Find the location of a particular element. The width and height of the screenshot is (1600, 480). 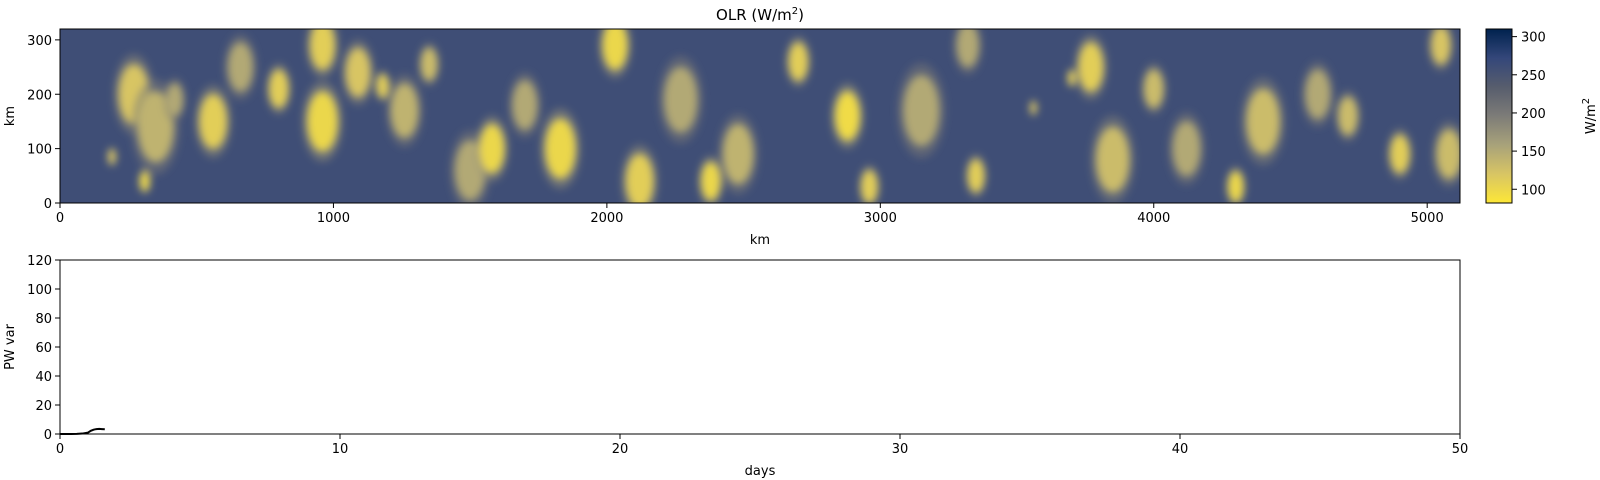

line-x-tick-label: 50 is located at coordinates (1460, 449).